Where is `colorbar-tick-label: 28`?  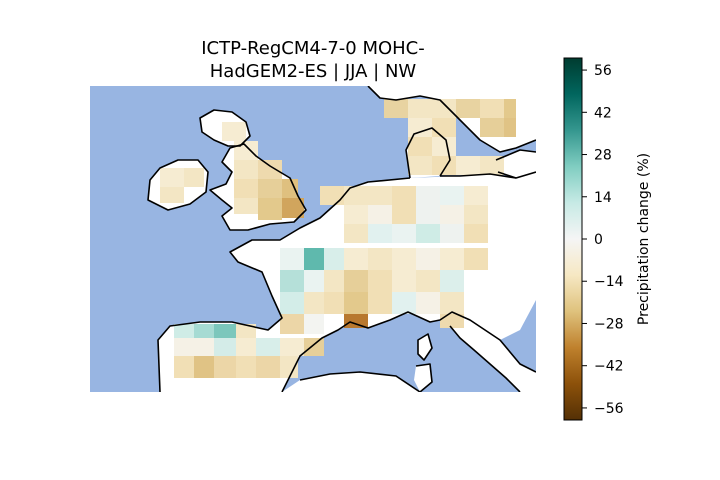 colorbar-tick-label: 28 is located at coordinates (603, 156).